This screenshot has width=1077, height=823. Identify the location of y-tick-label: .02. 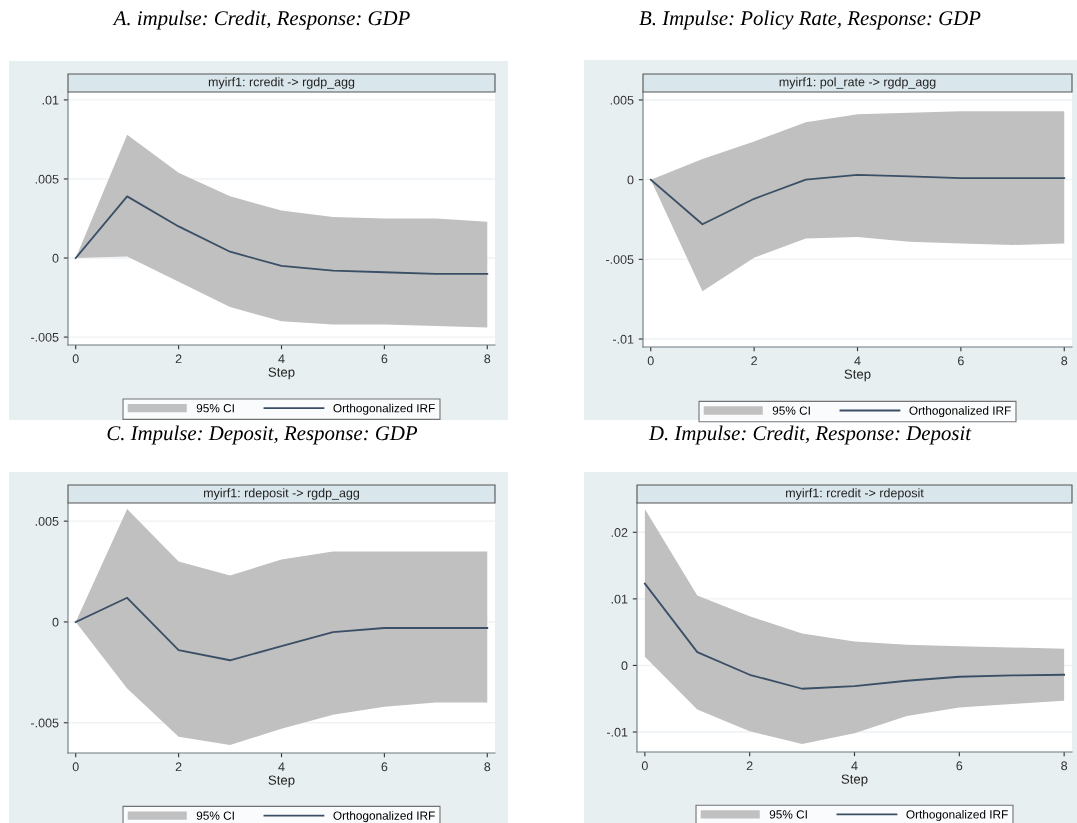
(619, 532).